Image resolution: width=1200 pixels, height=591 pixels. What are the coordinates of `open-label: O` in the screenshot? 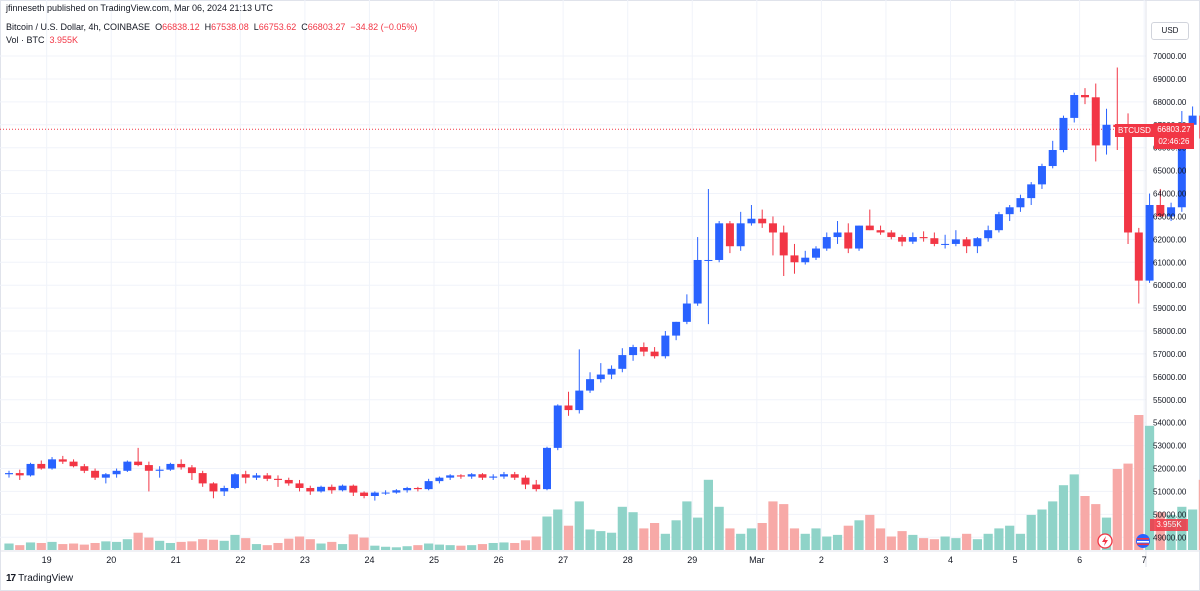 It's located at (159, 27).